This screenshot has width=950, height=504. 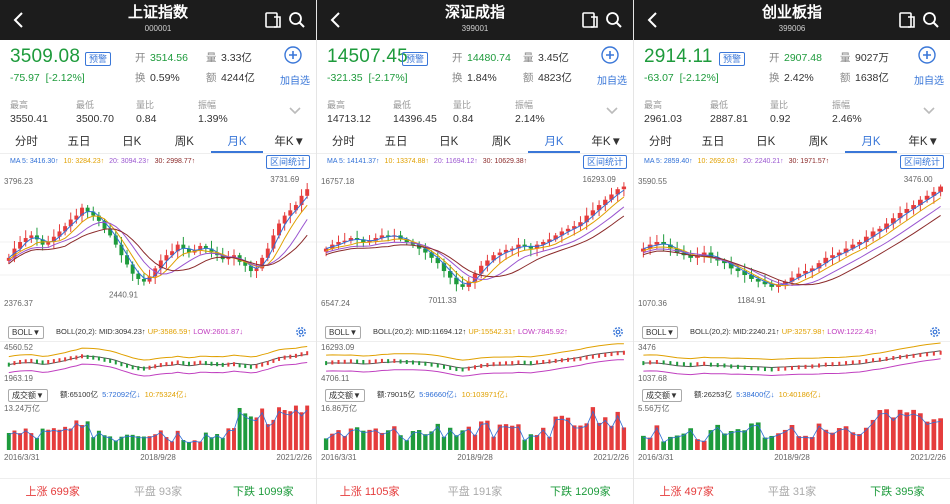 I want to click on boll-band-line, so click(x=475, y=352).